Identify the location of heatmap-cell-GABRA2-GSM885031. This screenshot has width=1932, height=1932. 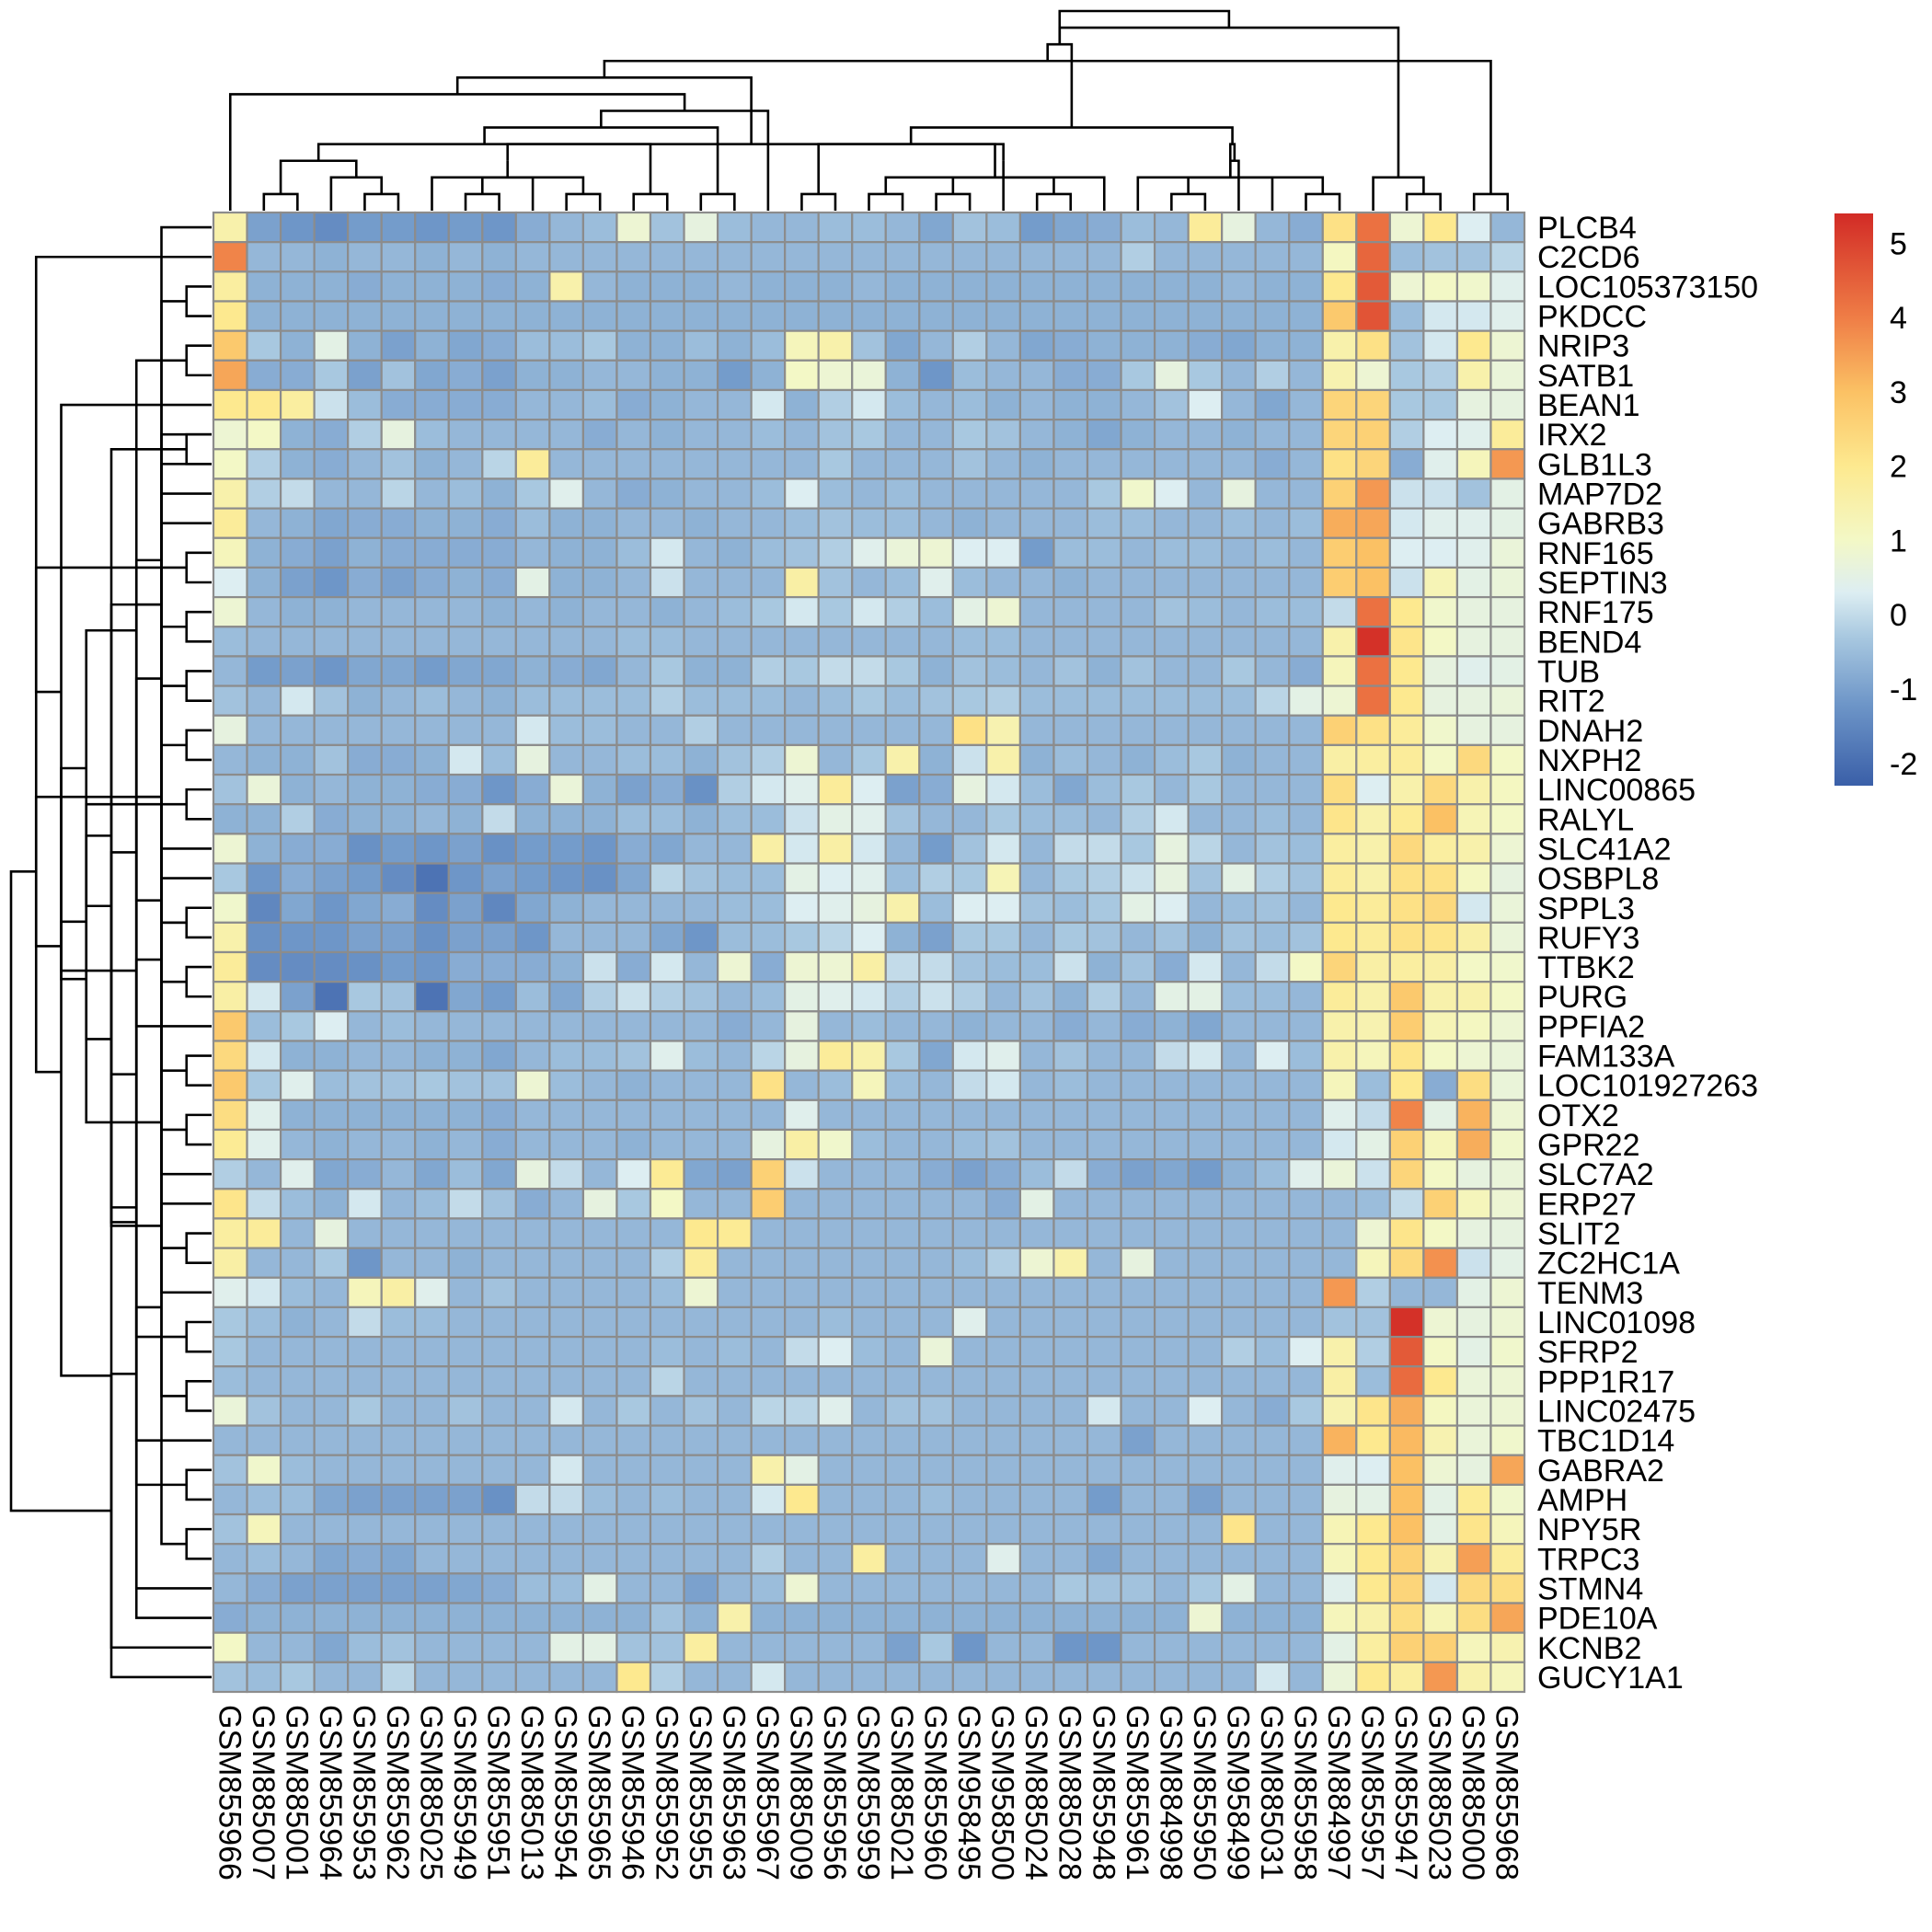
(1272, 1470).